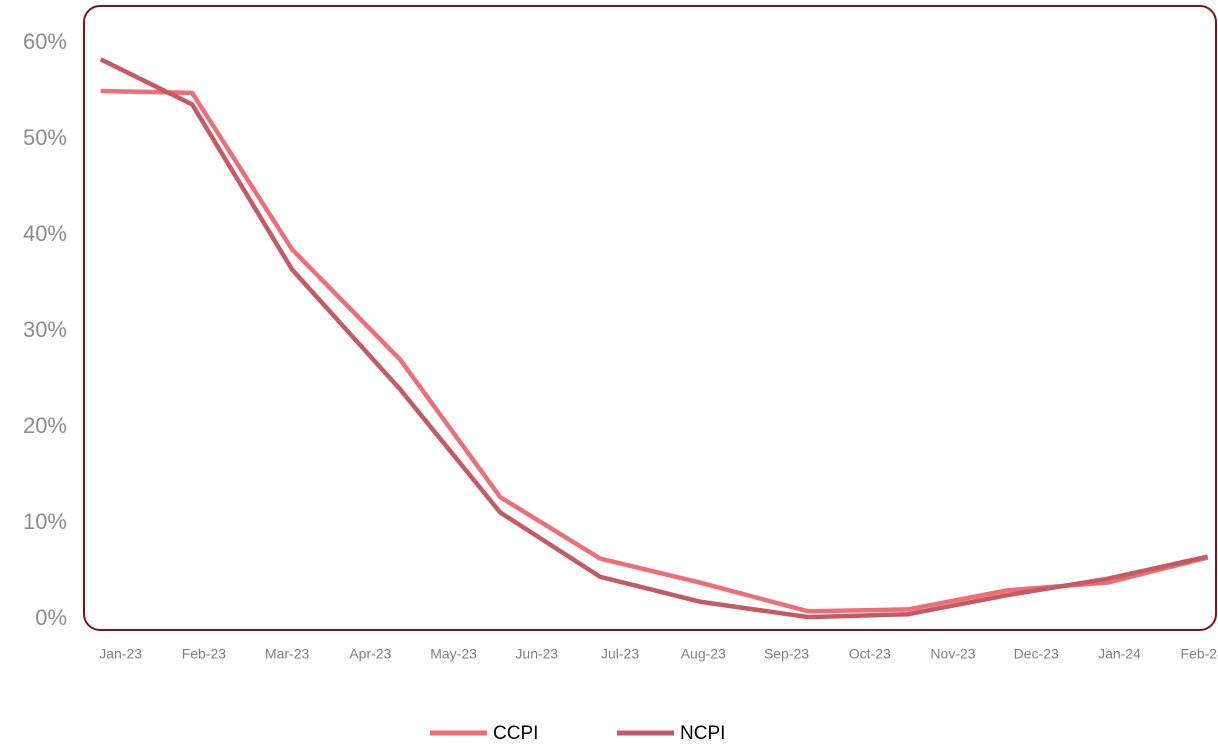 This screenshot has height=754, width=1218. What do you see at coordinates (45, 137) in the screenshot?
I see `y-tick-label: 50%` at bounding box center [45, 137].